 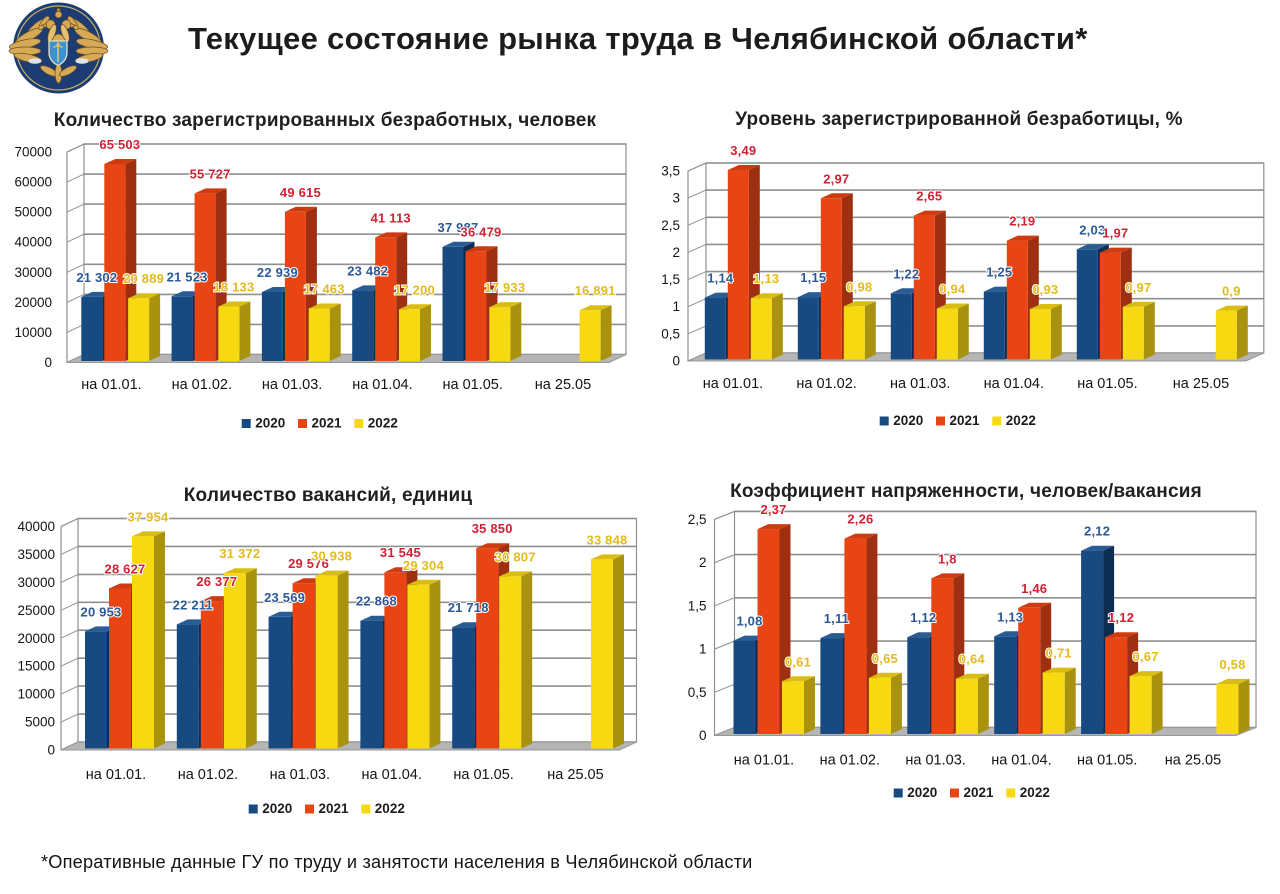 I want to click on svg-text: 0,58, so click(x=1232, y=664).